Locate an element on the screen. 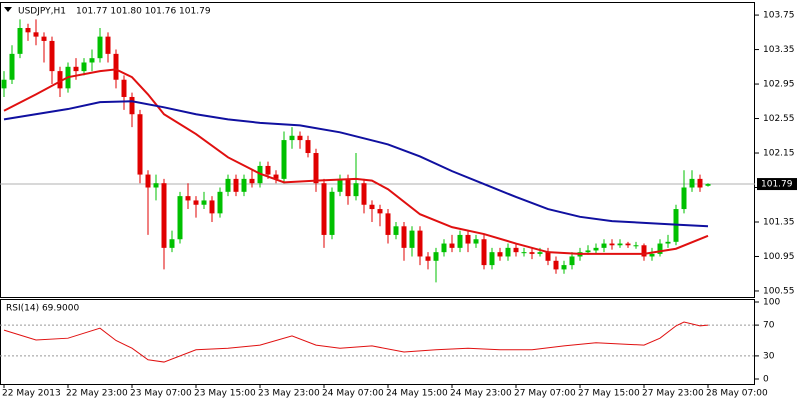  y-tick-label: 103.35 is located at coordinates (779, 50).